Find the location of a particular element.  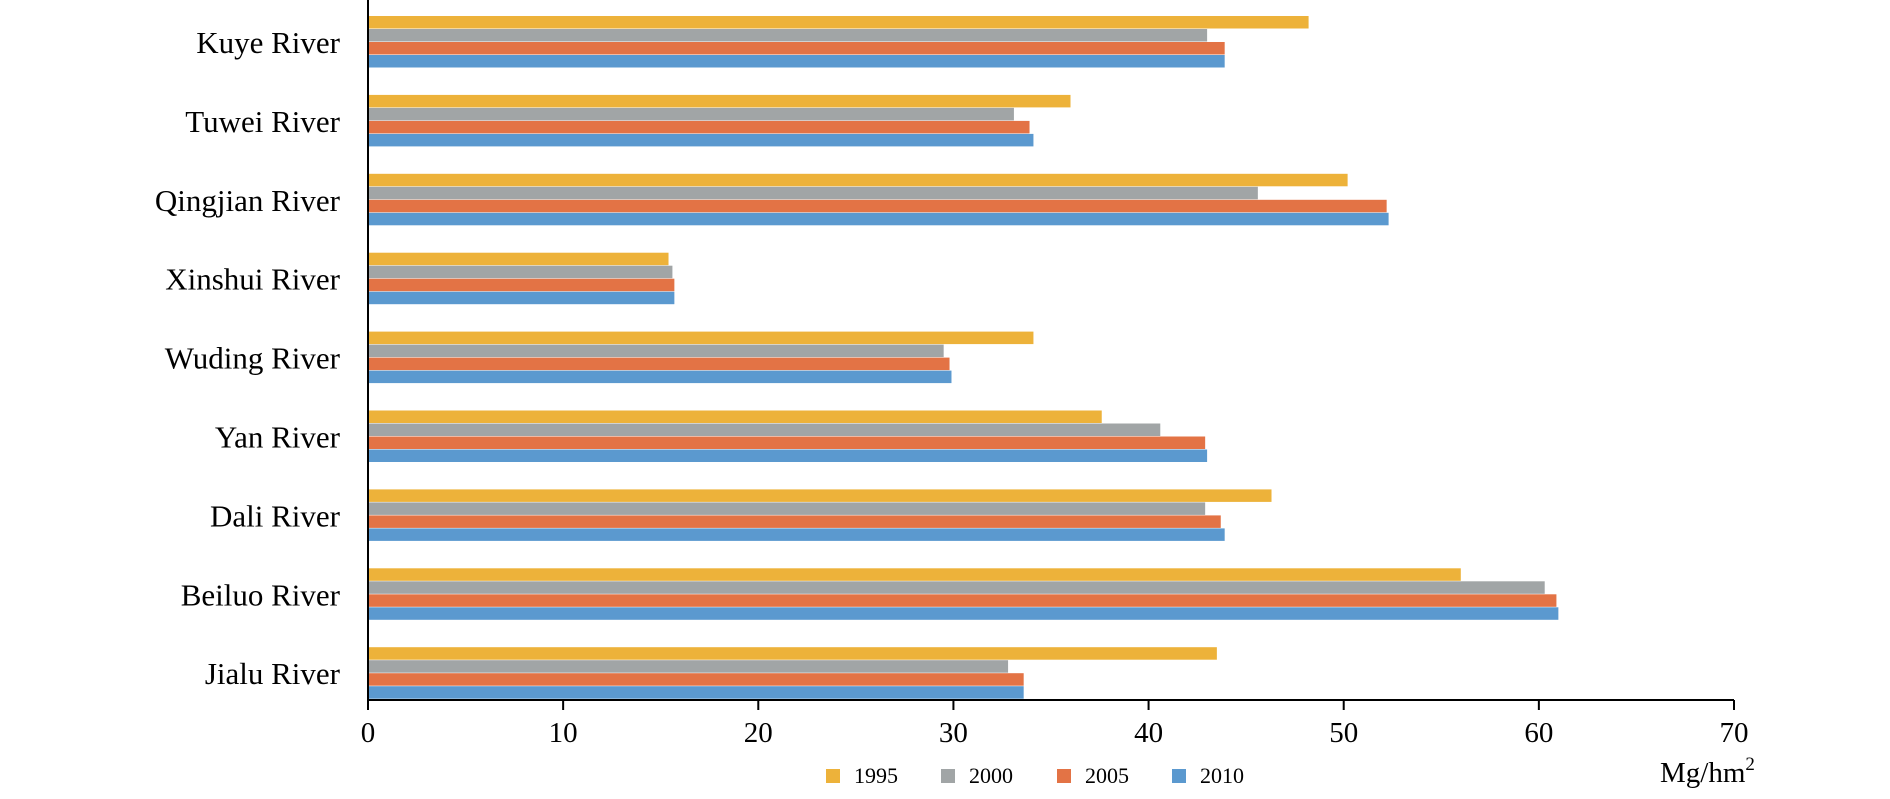

bar-qingjian-river-2010 is located at coordinates (878, 219).